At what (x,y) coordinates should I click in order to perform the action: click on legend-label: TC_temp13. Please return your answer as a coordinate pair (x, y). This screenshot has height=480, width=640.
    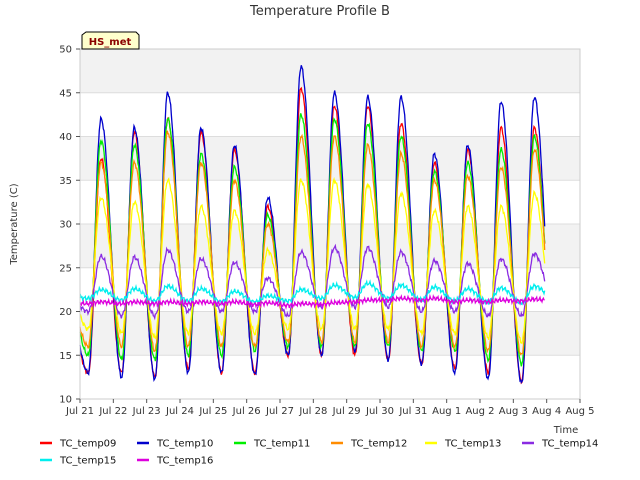
    Looking at the image, I should click on (472, 444).